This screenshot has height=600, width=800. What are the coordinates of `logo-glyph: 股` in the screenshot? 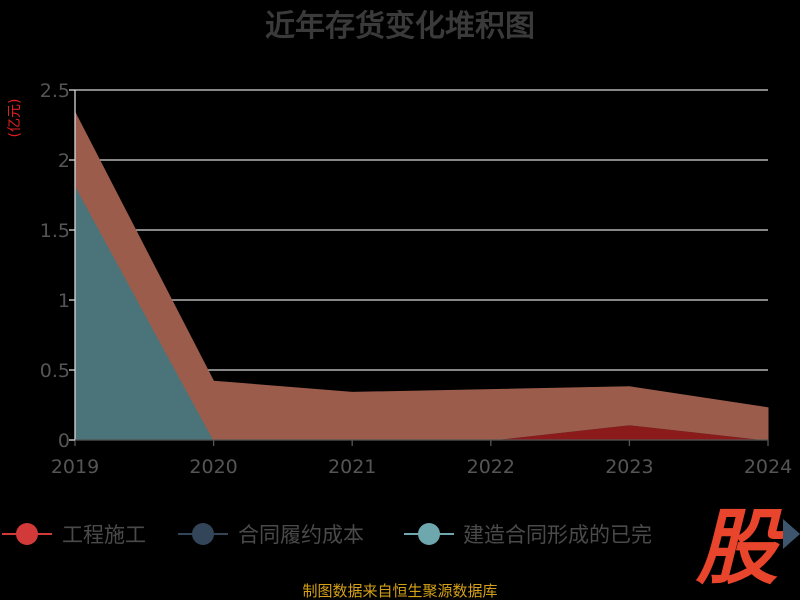 It's located at (740, 548).